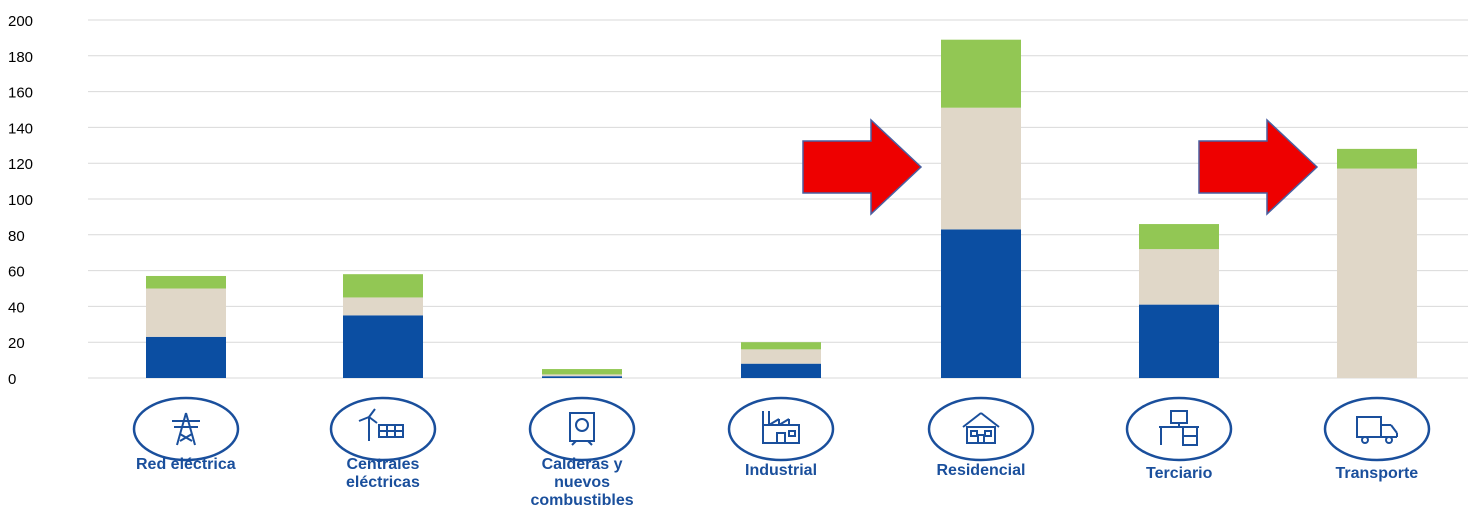  I want to click on y-tick-label: 200, so click(20, 21).